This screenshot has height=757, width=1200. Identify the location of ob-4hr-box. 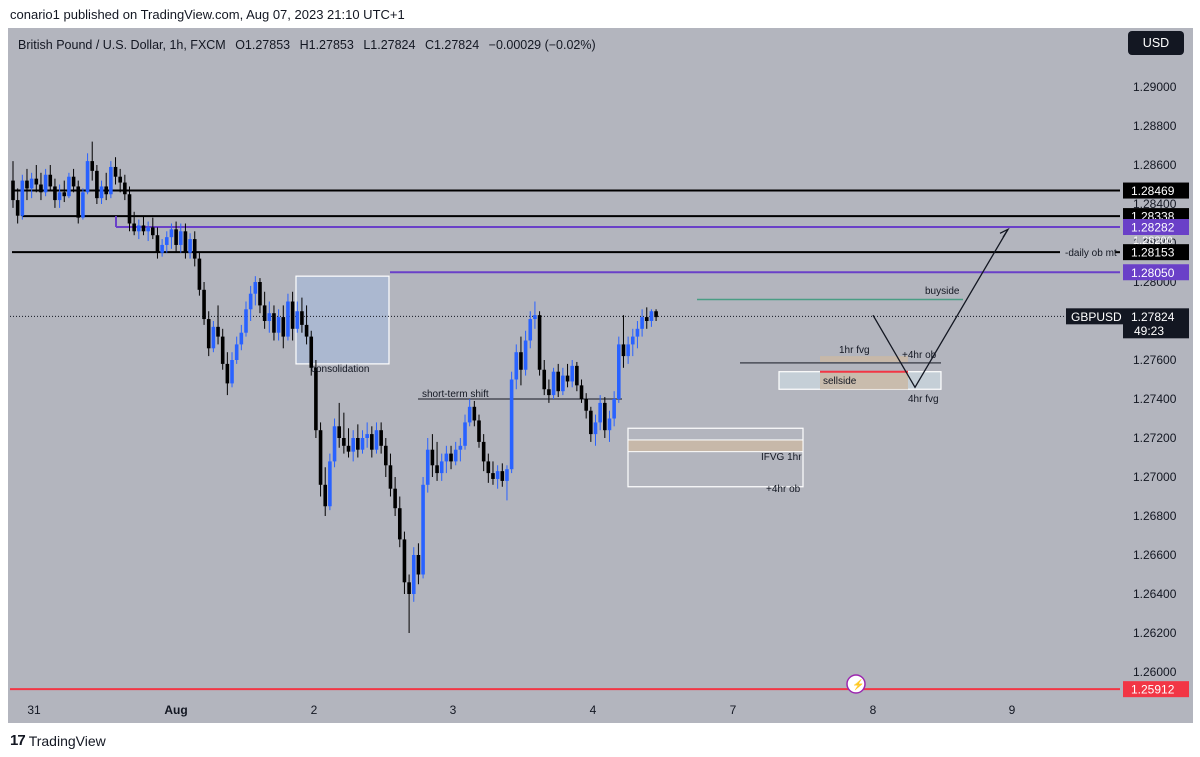
(715, 457).